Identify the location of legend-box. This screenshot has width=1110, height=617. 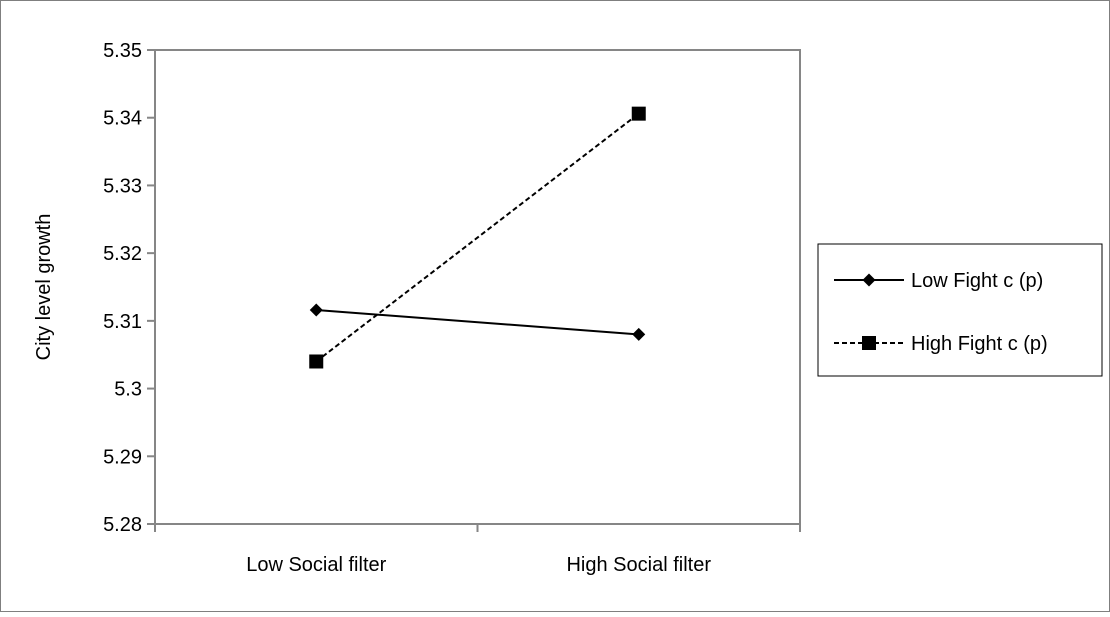
(960, 310).